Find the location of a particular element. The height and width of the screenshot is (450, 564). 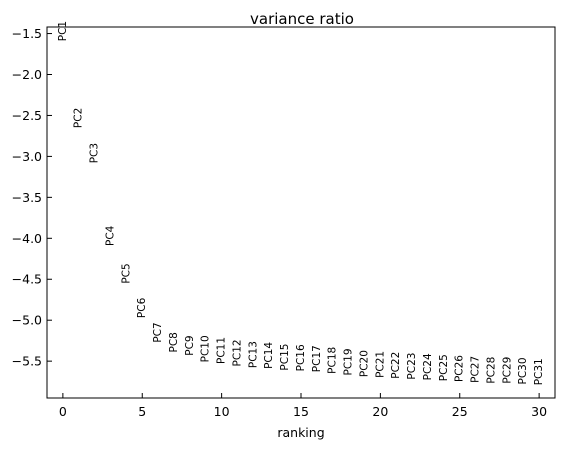

pc-point-label: PC10 is located at coordinates (206, 348).